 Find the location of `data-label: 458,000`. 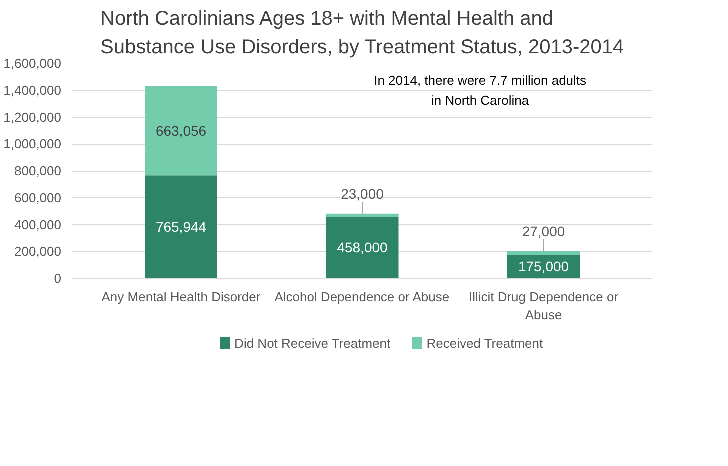

data-label: 458,000 is located at coordinates (362, 248).